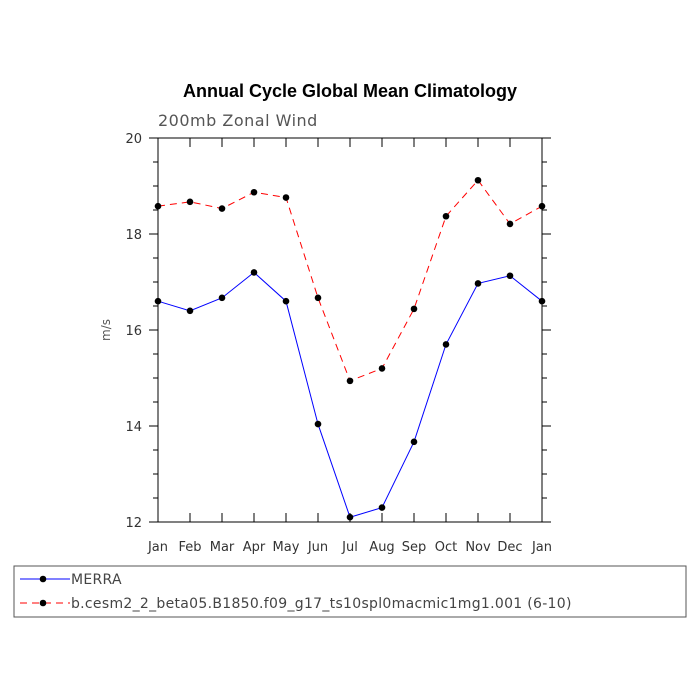 Image resolution: width=700 pixels, height=700 pixels. What do you see at coordinates (317, 547) in the screenshot?
I see `x-tick-label: Jun` at bounding box center [317, 547].